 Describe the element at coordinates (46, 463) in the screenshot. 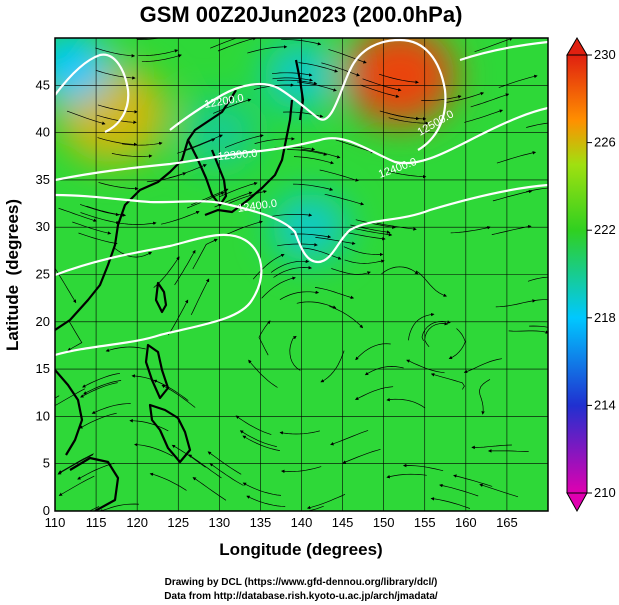

I see `y-tick-label-1: 5` at that location.